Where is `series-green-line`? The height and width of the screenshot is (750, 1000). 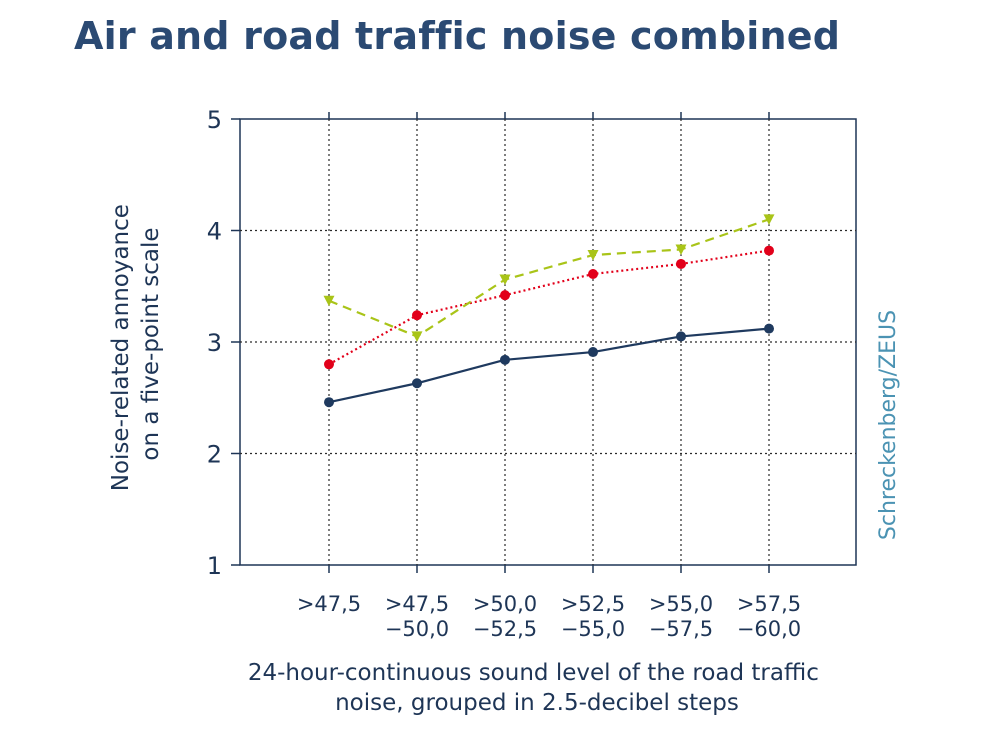
series-green-line is located at coordinates (549, 278).